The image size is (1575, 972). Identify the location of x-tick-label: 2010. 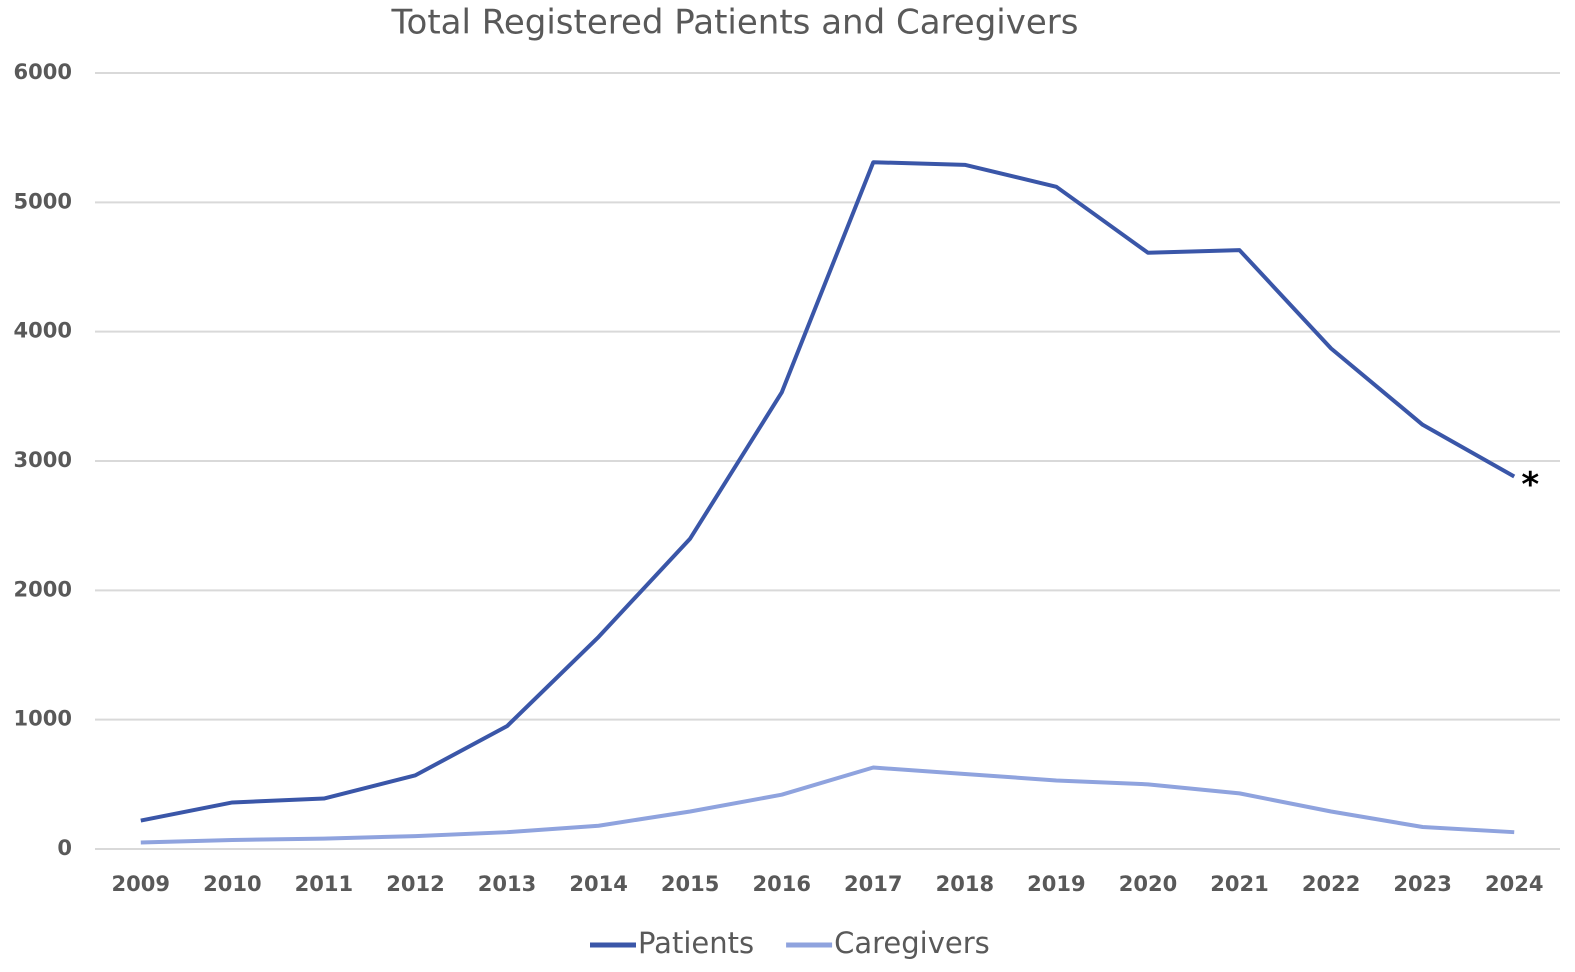
(232, 884).